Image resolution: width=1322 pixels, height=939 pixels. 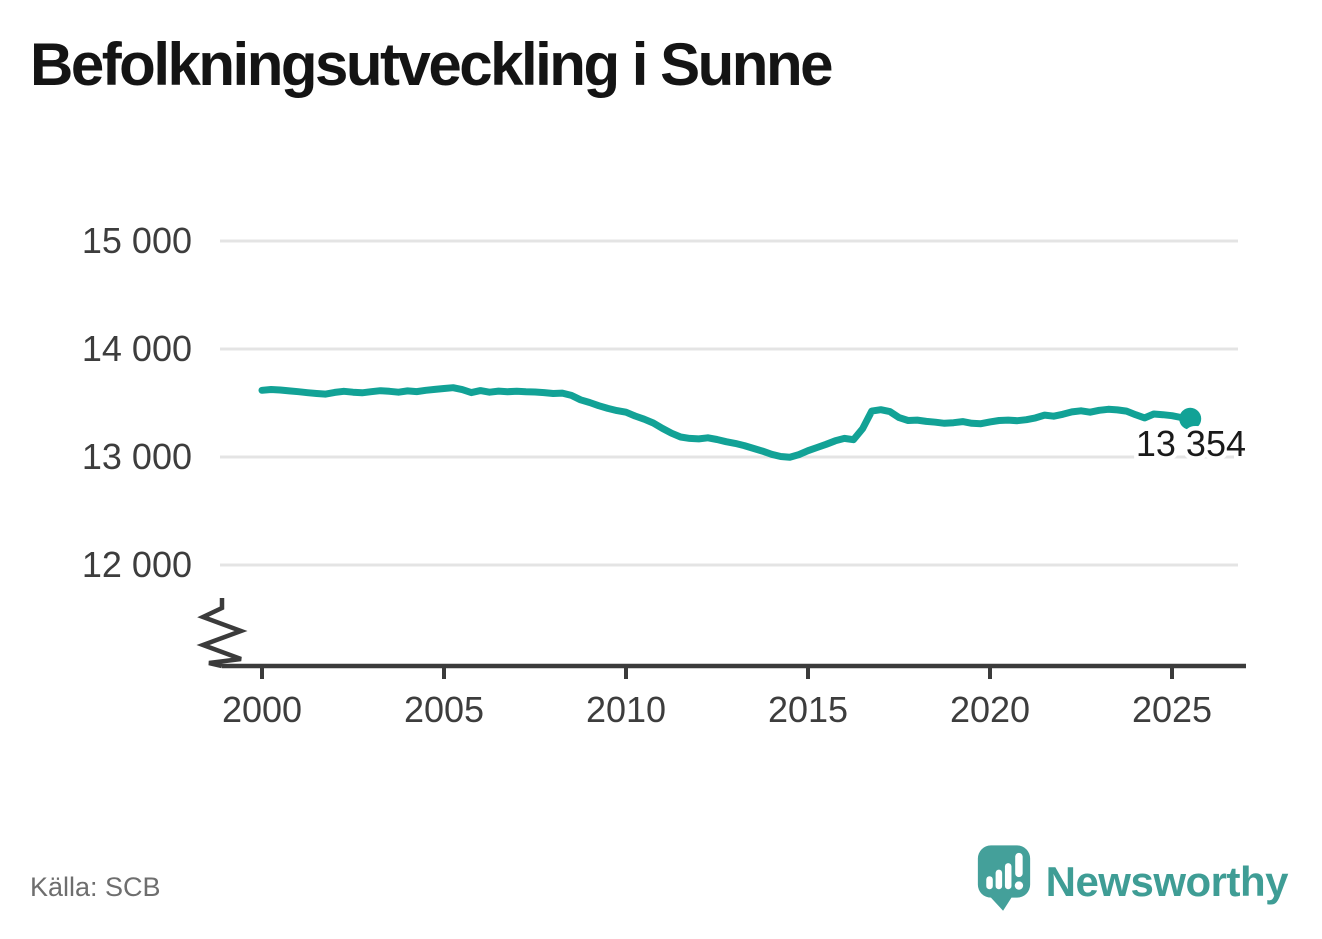 I want to click on x-tick-label: 2020, so click(x=990, y=709).